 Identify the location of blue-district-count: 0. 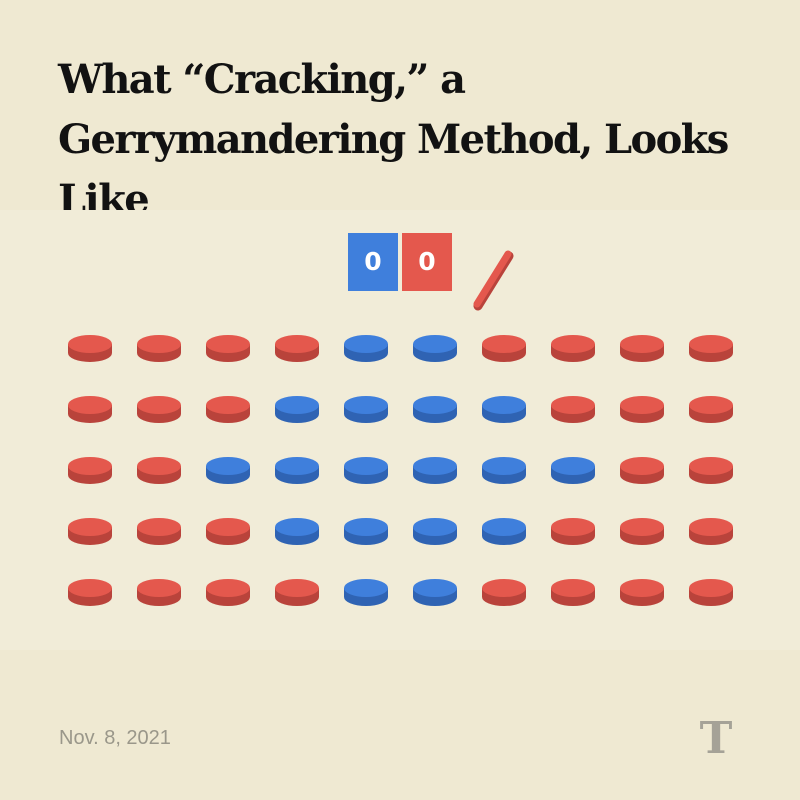
(373, 262).